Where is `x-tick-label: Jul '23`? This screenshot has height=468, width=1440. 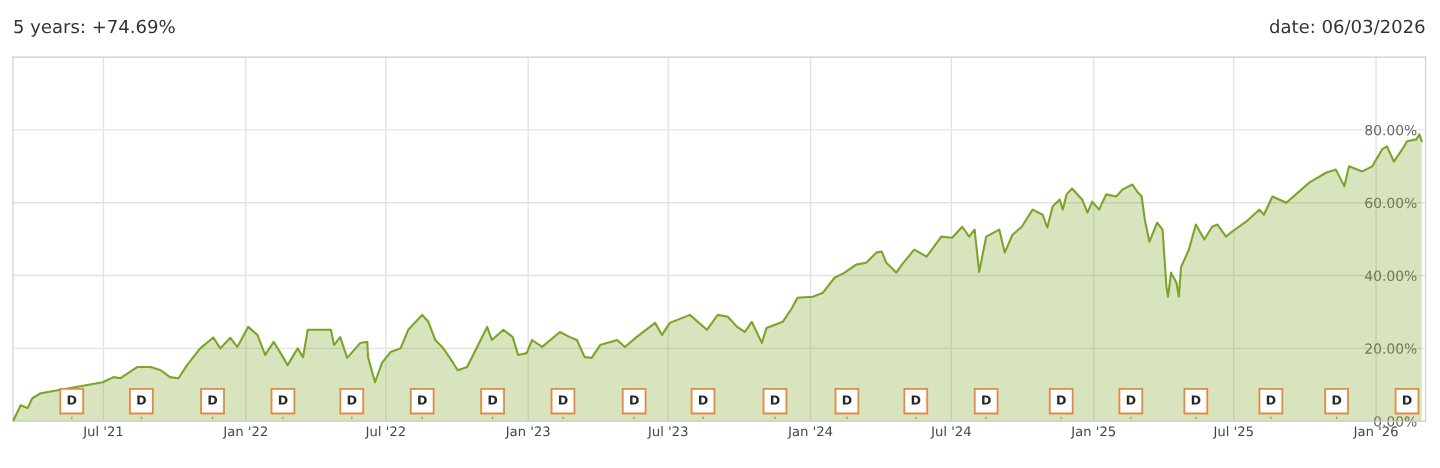 x-tick-label: Jul '23 is located at coordinates (667, 432).